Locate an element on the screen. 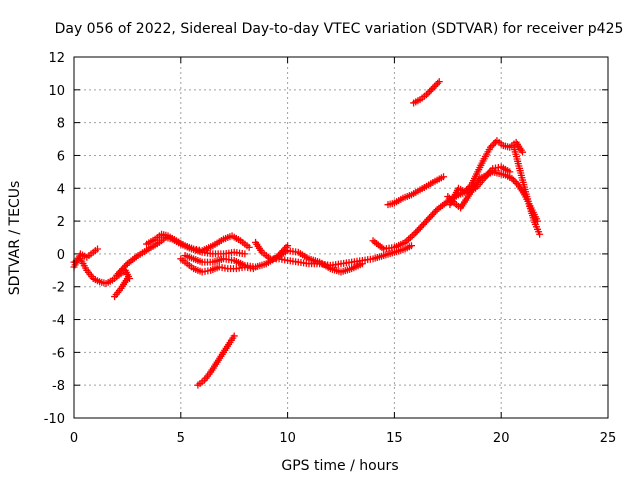  y-tick-label: 6 is located at coordinates (61, 156).